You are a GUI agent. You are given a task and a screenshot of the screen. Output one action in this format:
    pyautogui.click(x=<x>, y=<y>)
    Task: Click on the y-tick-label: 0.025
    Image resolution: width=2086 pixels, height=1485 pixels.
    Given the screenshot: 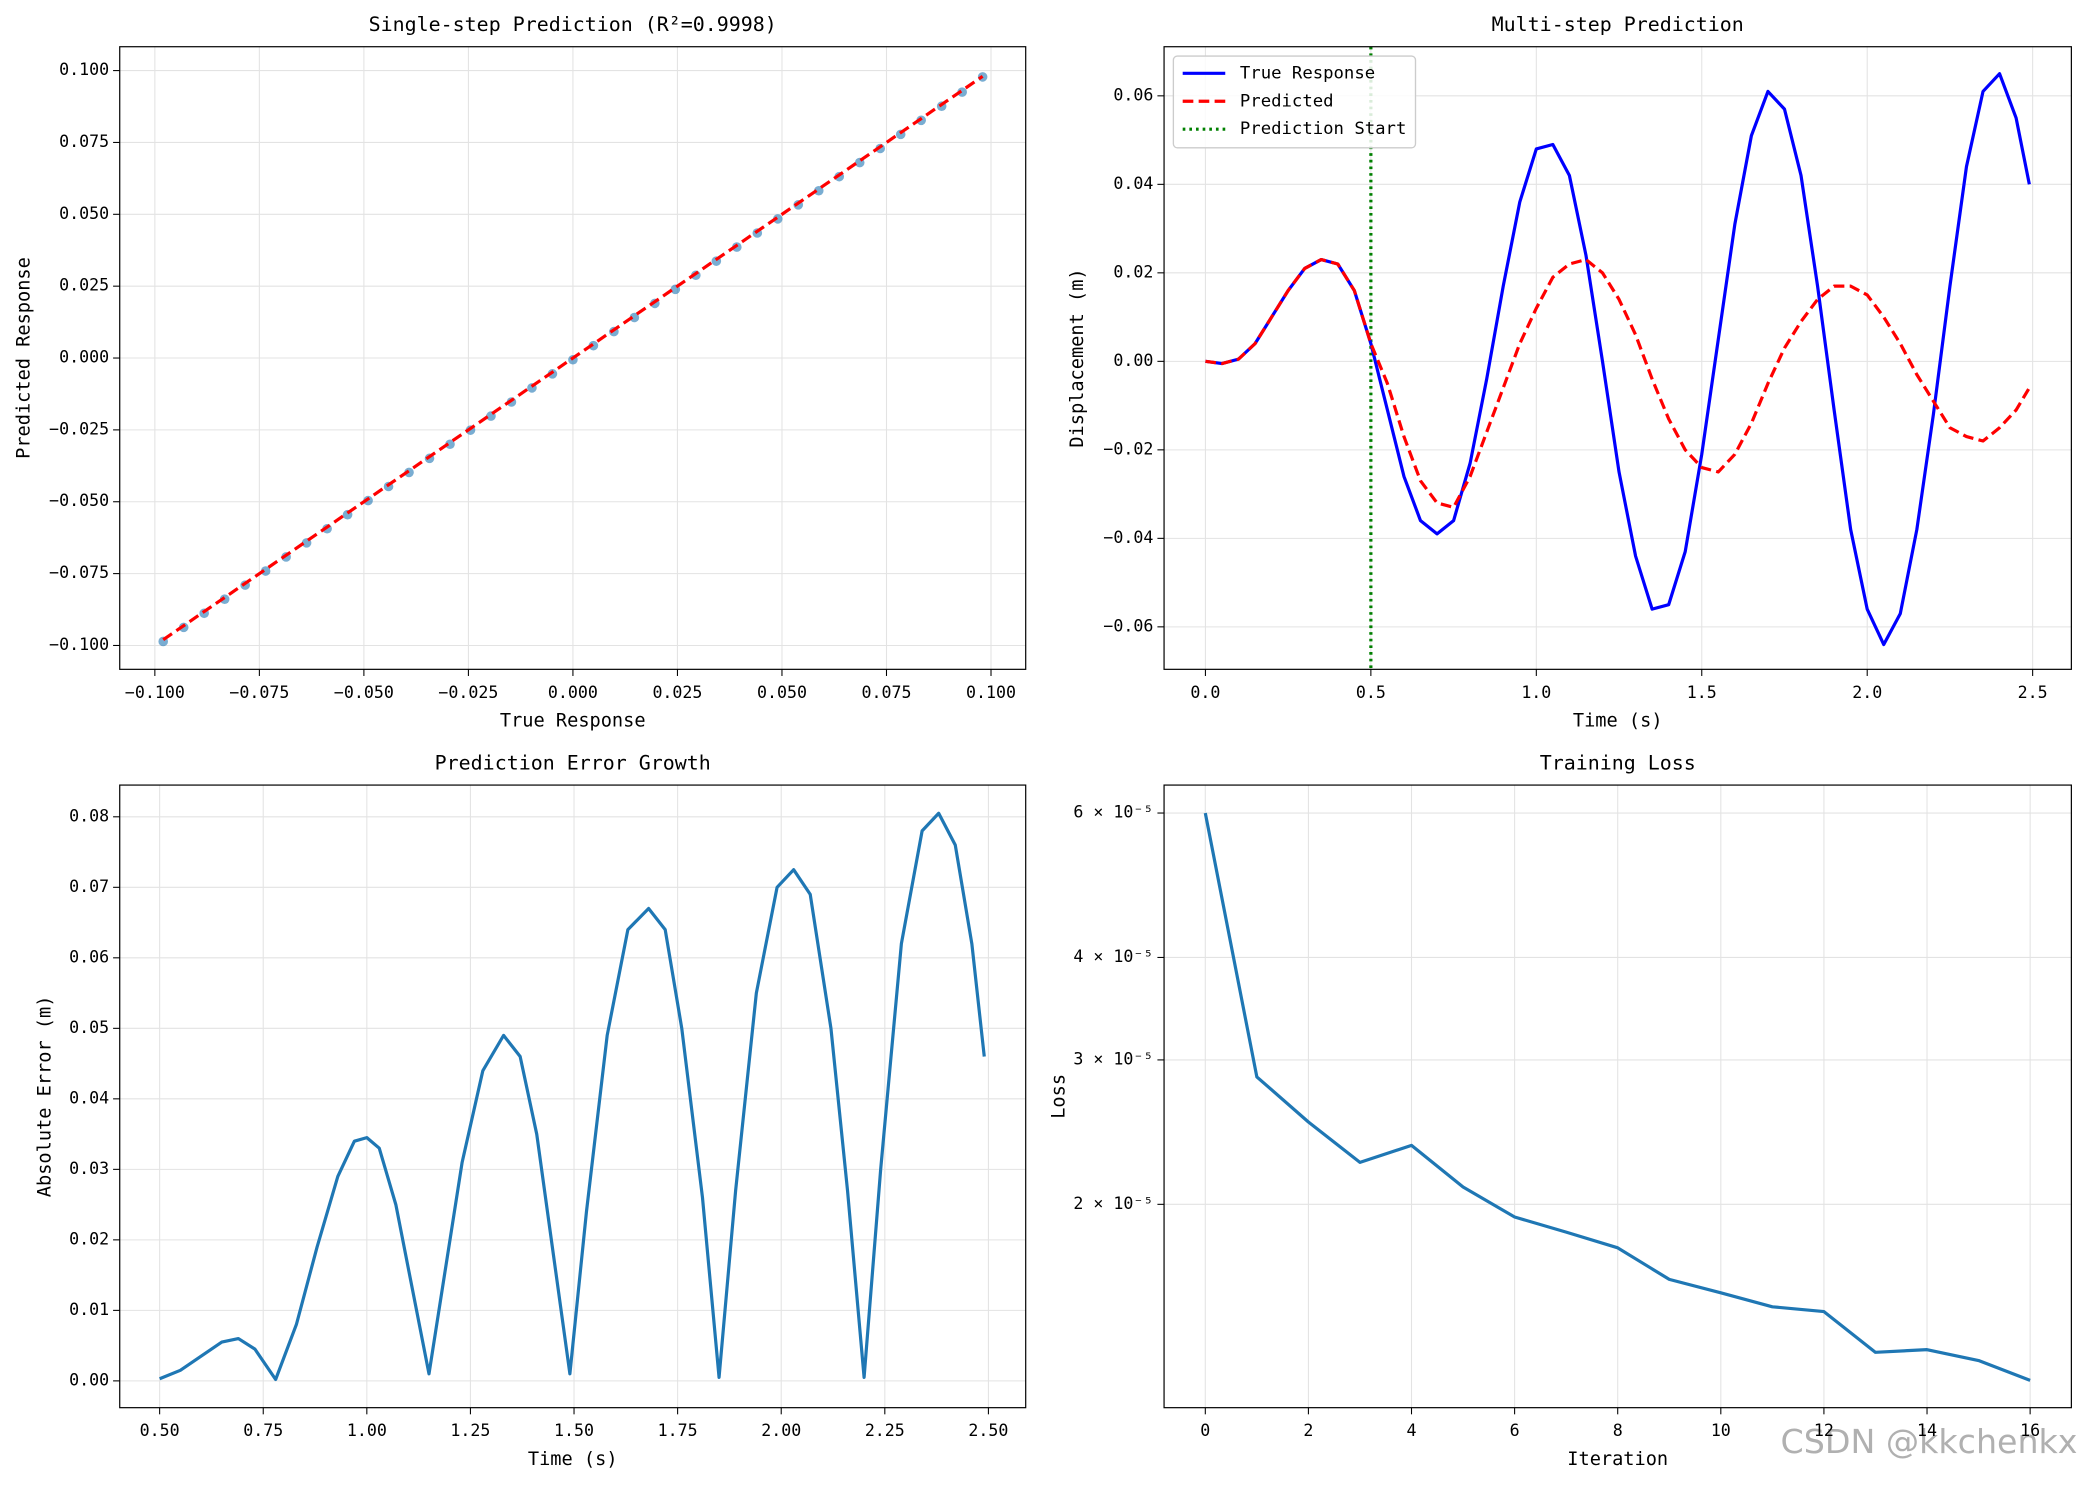 What is the action you would take?
    pyautogui.click(x=84, y=285)
    